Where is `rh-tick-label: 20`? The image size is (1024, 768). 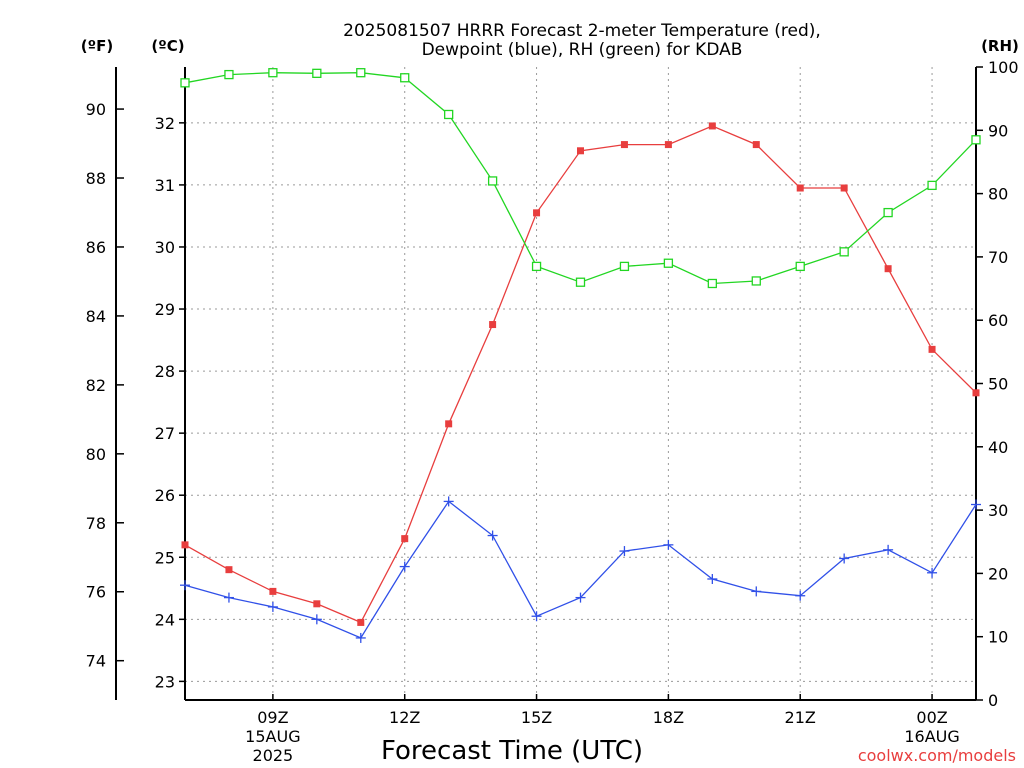
rh-tick-label: 20 is located at coordinates (998, 573).